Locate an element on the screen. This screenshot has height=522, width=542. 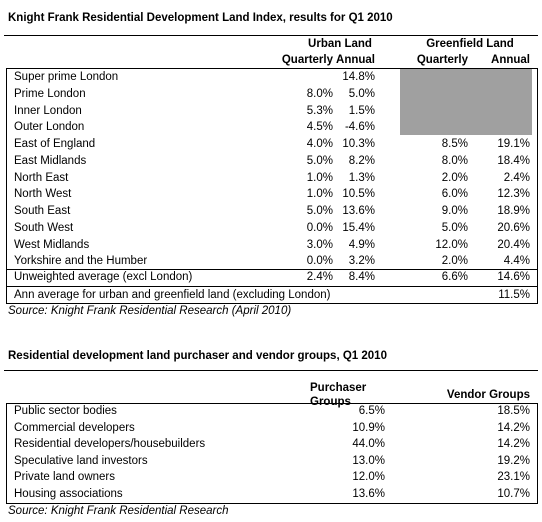
cell-value: 1.5% is located at coordinates (361, 110).